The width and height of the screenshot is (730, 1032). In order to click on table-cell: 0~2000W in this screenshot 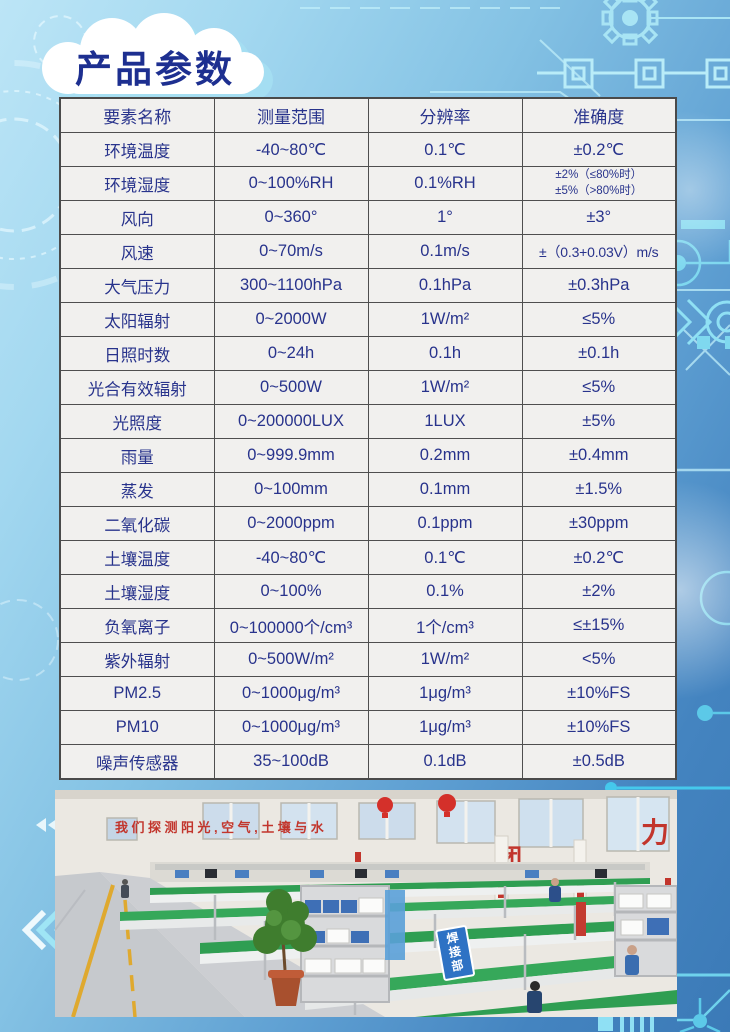, I will do `click(291, 319)`.